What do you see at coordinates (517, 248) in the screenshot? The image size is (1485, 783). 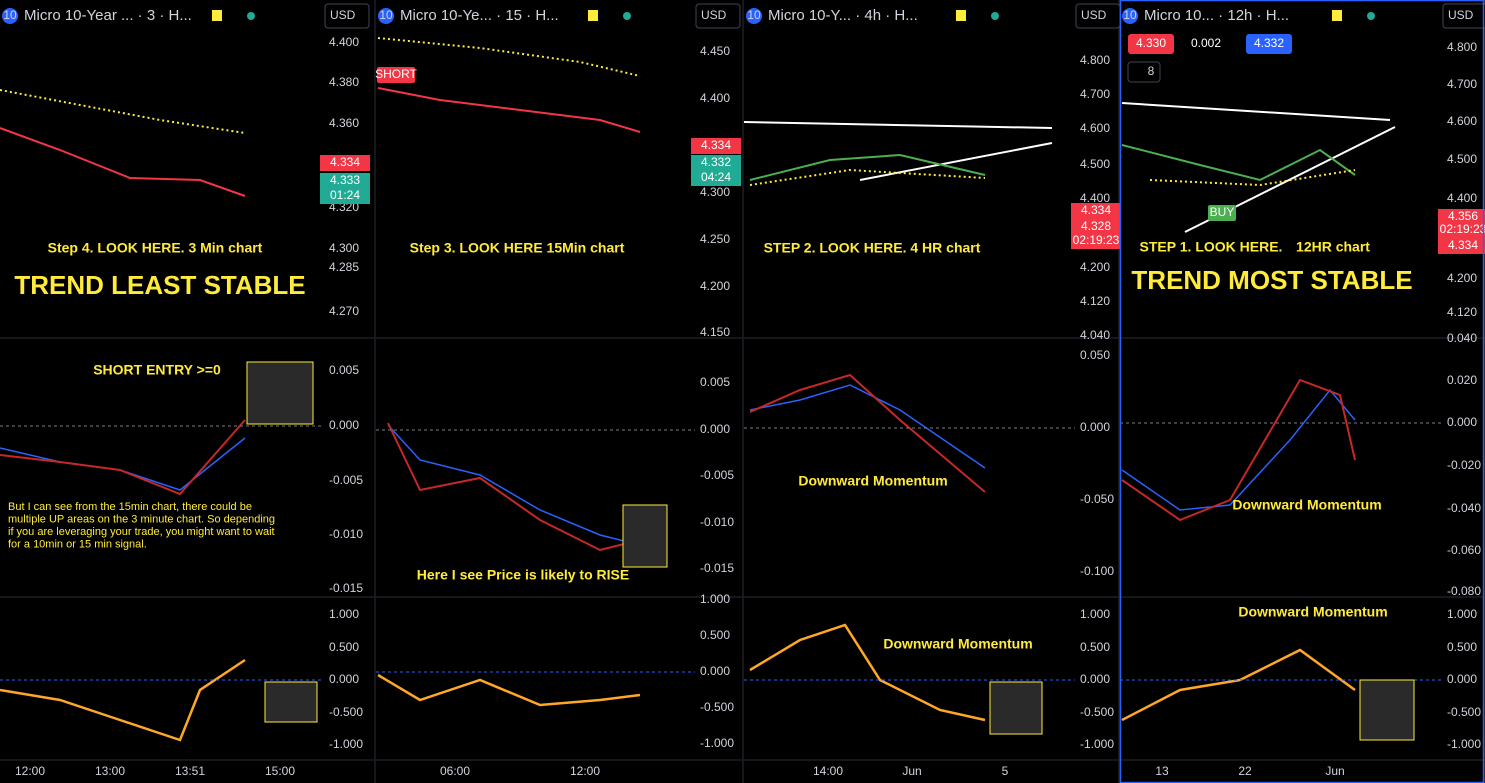 I see `annotation: Step 3. LOOK HERE 15Min chart` at bounding box center [517, 248].